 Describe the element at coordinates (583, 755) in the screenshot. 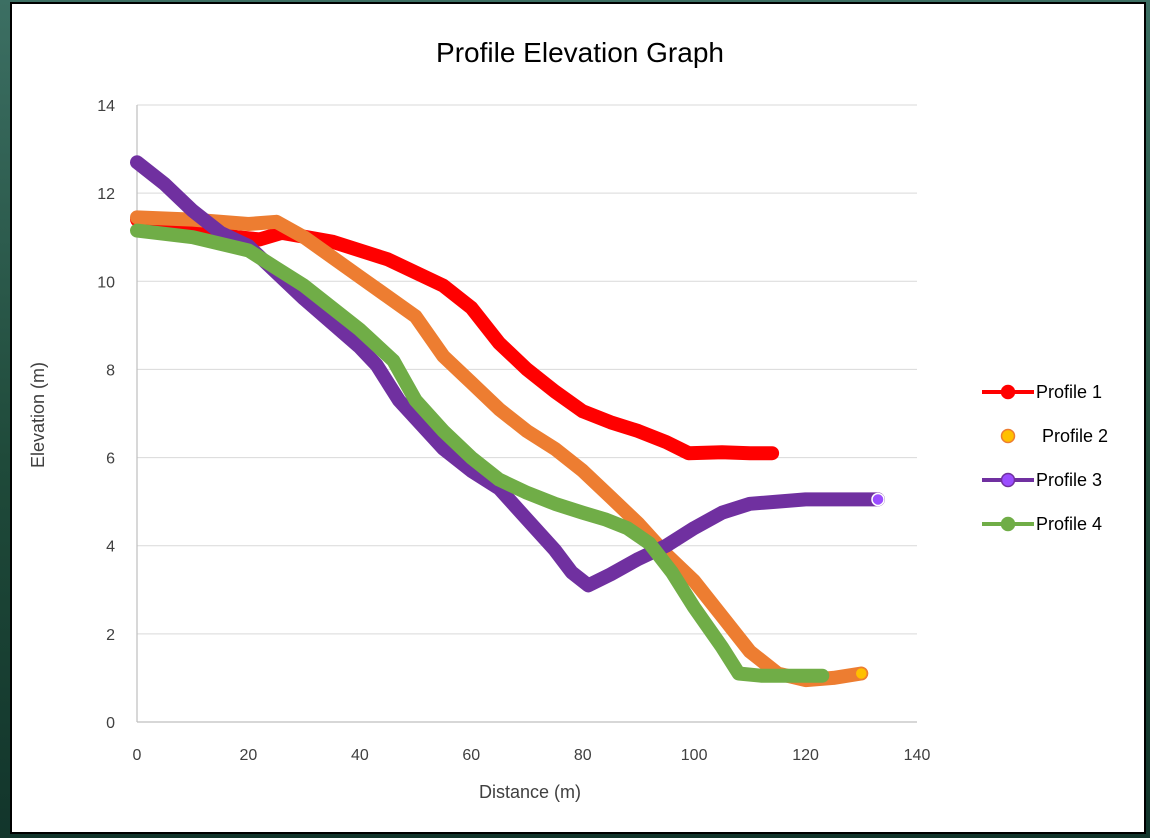

I see `x-tick-label: 80` at that location.